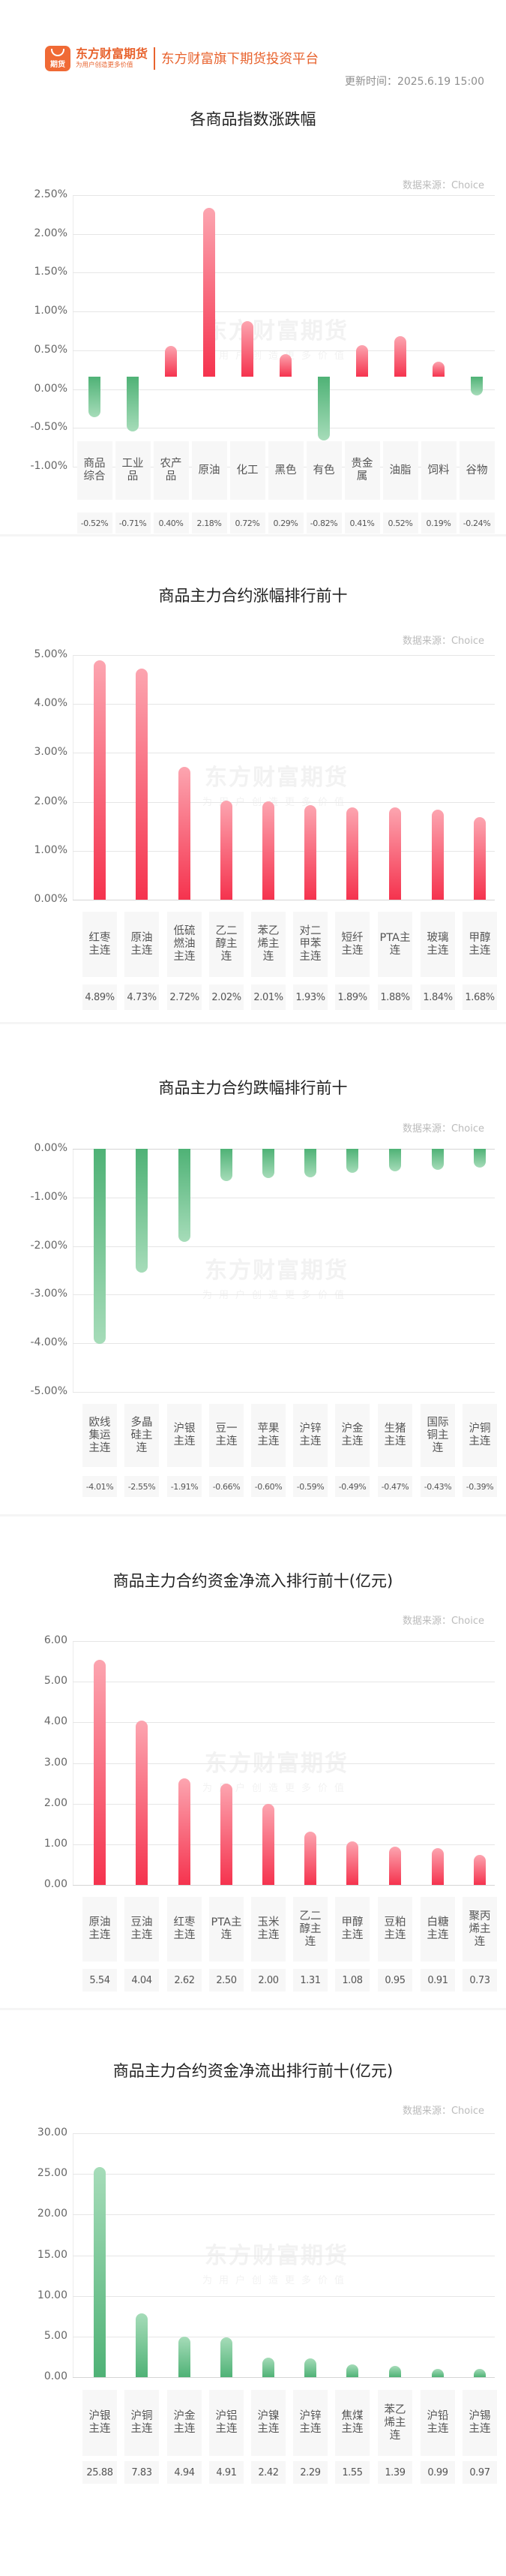 The width and height of the screenshot is (506, 2576). Describe the element at coordinates (171, 470) in the screenshot. I see `category-label: 农产品` at that location.